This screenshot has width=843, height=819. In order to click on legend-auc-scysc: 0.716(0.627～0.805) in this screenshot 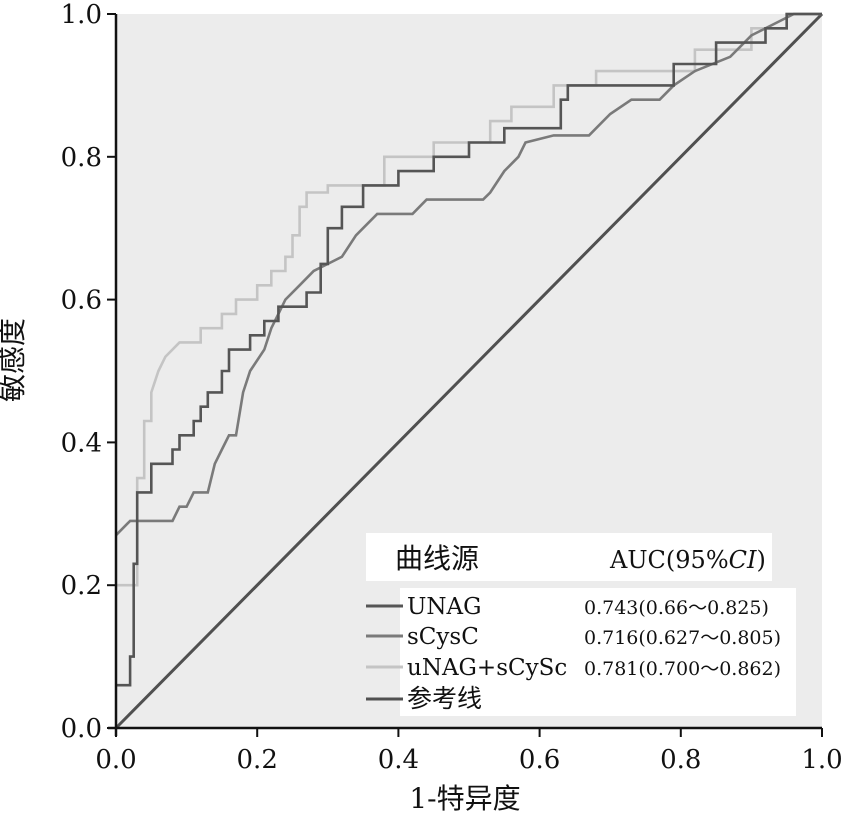, I will do `click(682, 638)`.